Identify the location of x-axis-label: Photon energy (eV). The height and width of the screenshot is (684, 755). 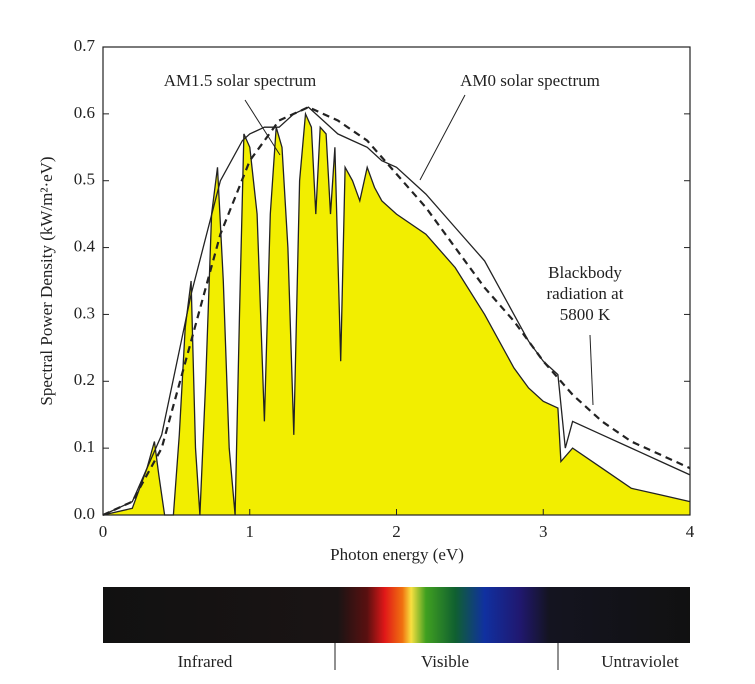
(397, 554).